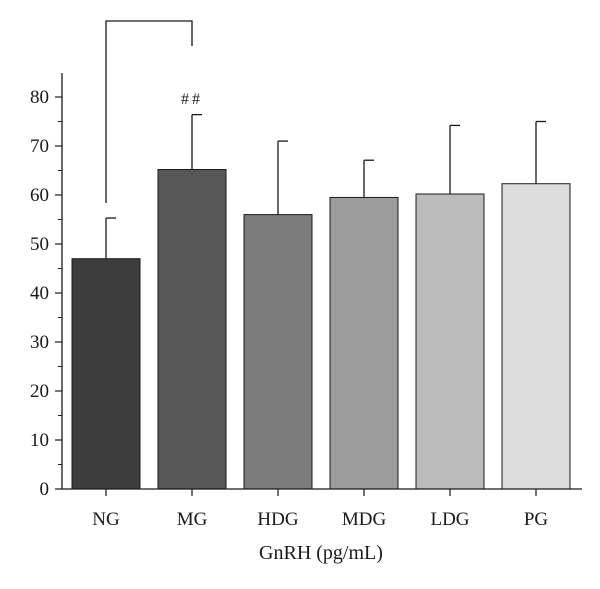 The image size is (600, 589). What do you see at coordinates (450, 341) in the screenshot?
I see `bar-ldg` at bounding box center [450, 341].